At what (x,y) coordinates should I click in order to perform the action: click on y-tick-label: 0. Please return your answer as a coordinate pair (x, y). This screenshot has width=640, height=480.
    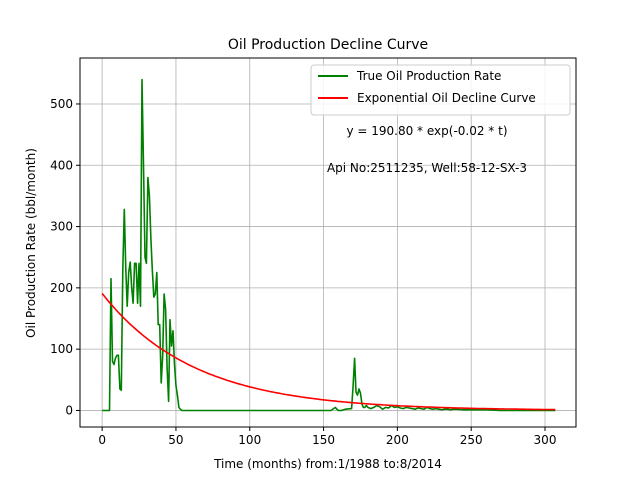
    Looking at the image, I should click on (69, 410).